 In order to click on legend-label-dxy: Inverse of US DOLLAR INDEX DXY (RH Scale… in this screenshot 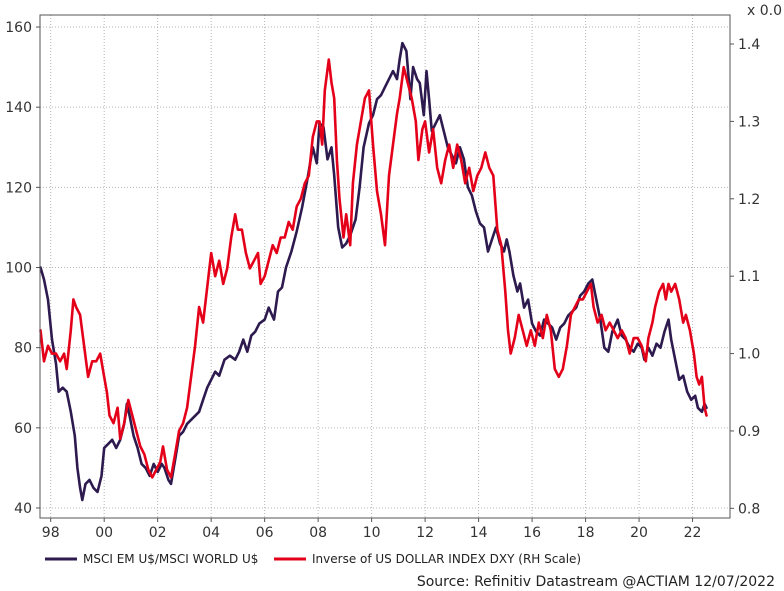, I will do `click(446, 559)`.